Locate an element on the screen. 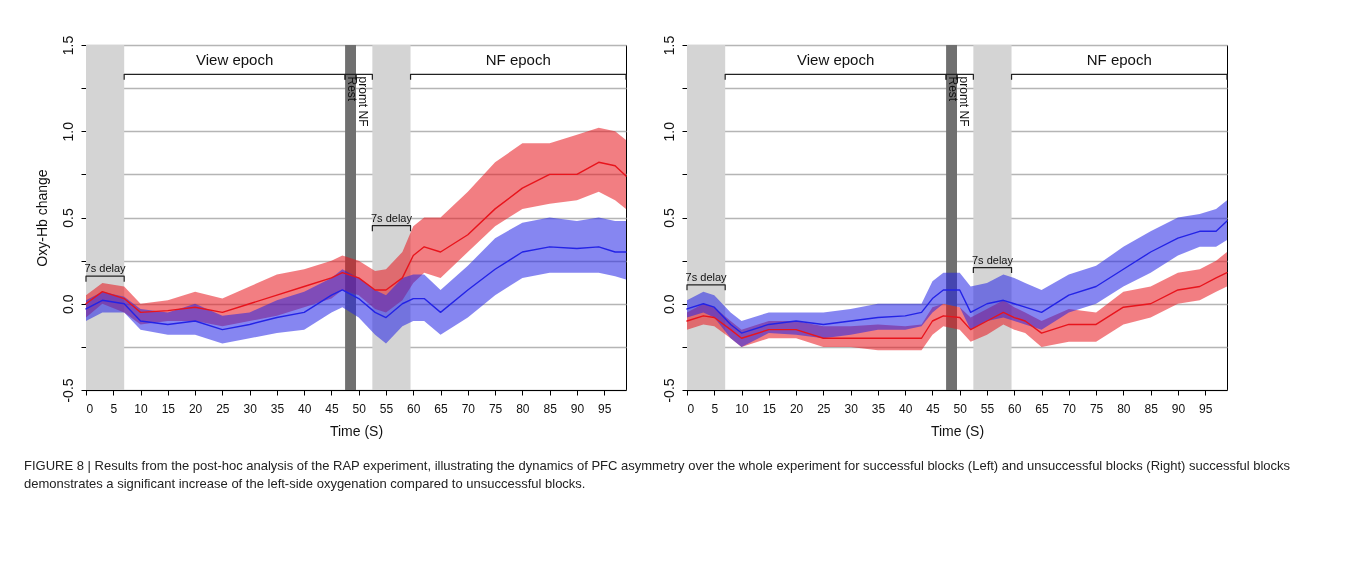 Image resolution: width=1355 pixels, height=562 pixels. caption: FIGURE 8 | Results from the post-hoc analysis of the RAP experiment, illustrating the dynamics of PFC asymmetry over the whole experiment for successful blocks (Left) and unsuccessful blocks (Right) successful blocks demonstrates a significant increase of the left-side oxygenation compared to unsuccessful blocks. is located at coordinates (658, 475).